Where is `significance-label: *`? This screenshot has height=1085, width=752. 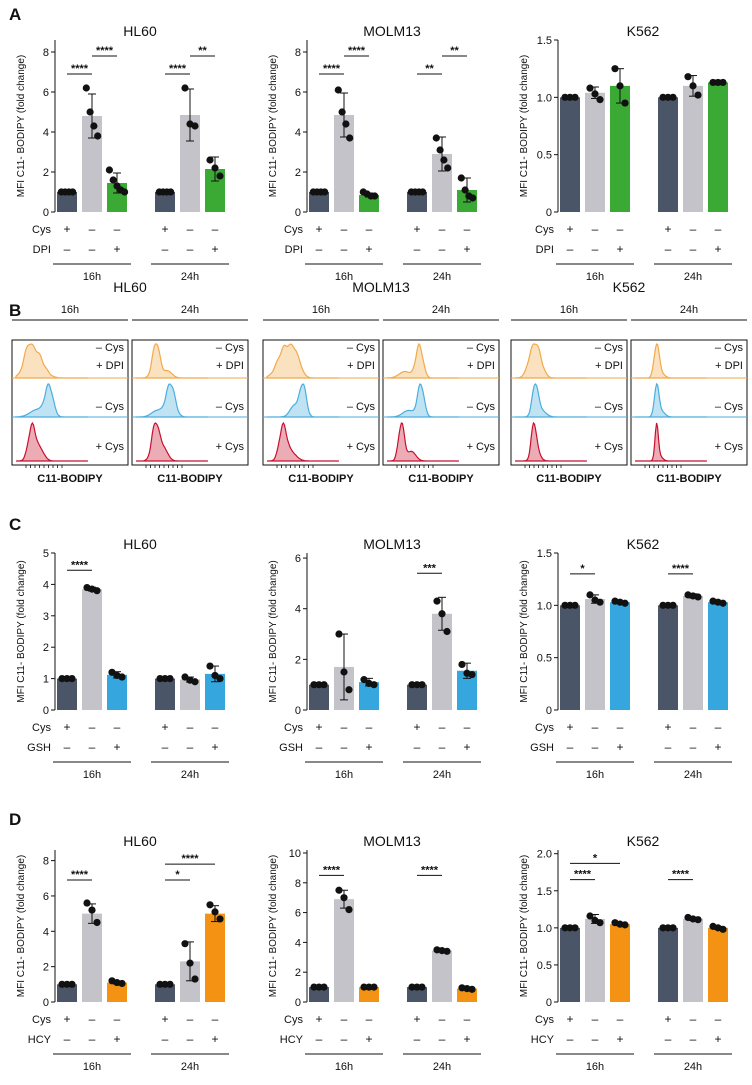
significance-label: * is located at coordinates (582, 569).